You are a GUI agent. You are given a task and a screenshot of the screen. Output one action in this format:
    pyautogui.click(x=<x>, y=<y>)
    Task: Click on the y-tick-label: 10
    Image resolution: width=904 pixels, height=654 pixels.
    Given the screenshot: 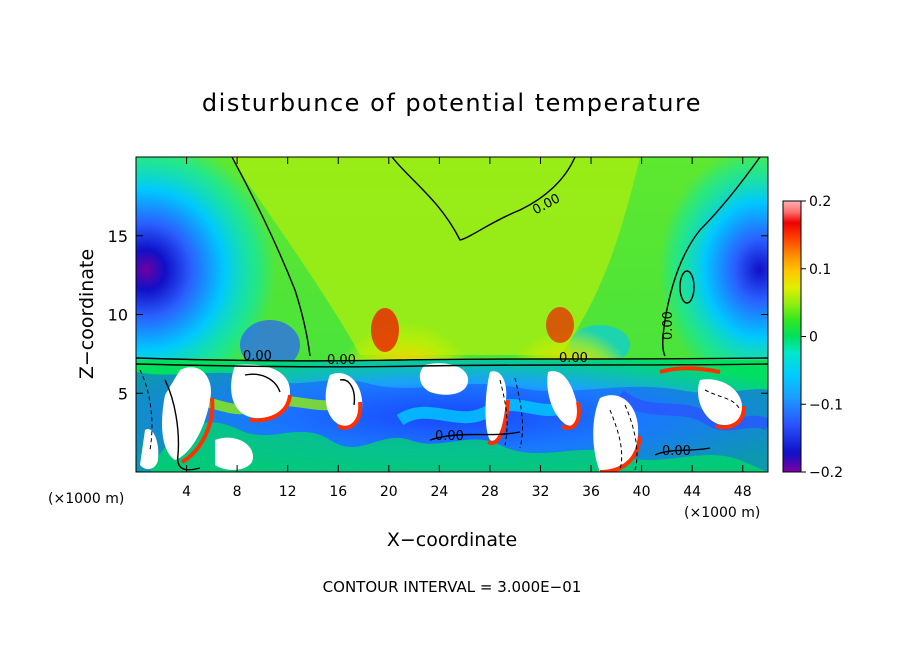 What is the action you would take?
    pyautogui.click(x=118, y=315)
    